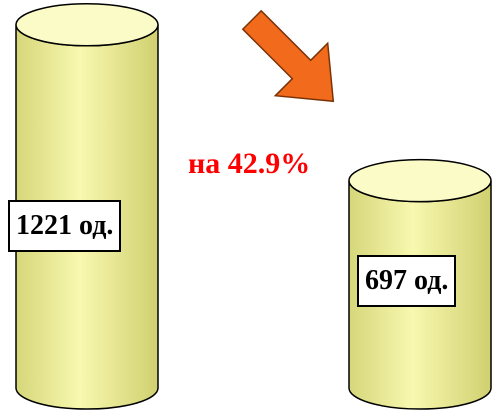 This screenshot has width=500, height=411. I want to click on bar-value-label-697: 697 од., so click(407, 281).